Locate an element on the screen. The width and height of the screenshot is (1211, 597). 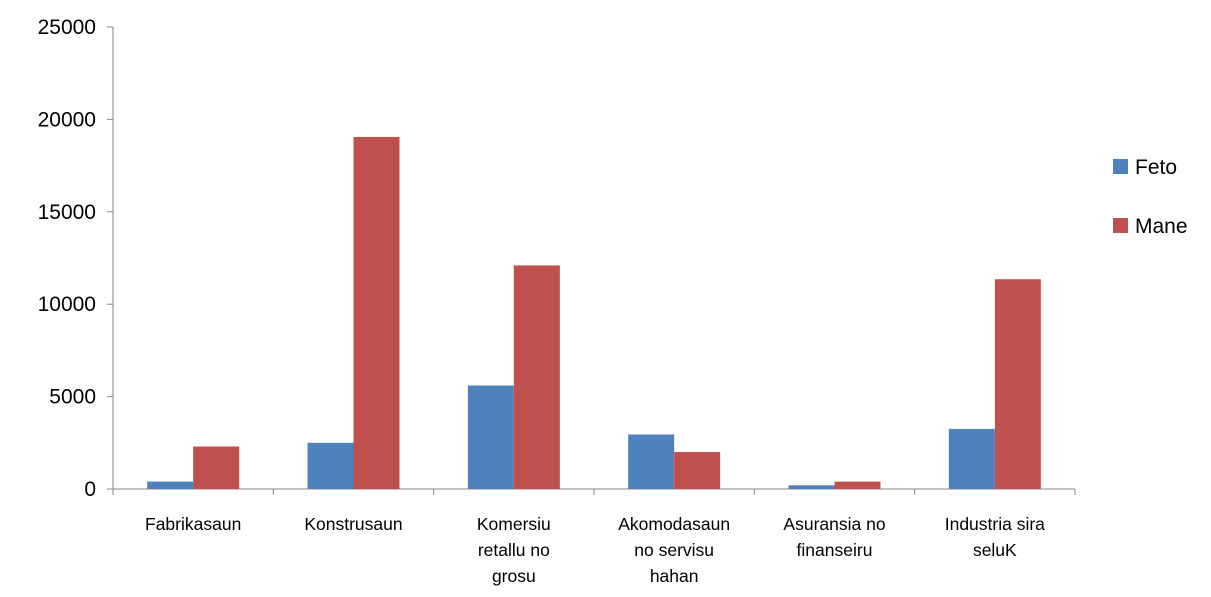
y-tick-label: 15000 is located at coordinates (67, 212).